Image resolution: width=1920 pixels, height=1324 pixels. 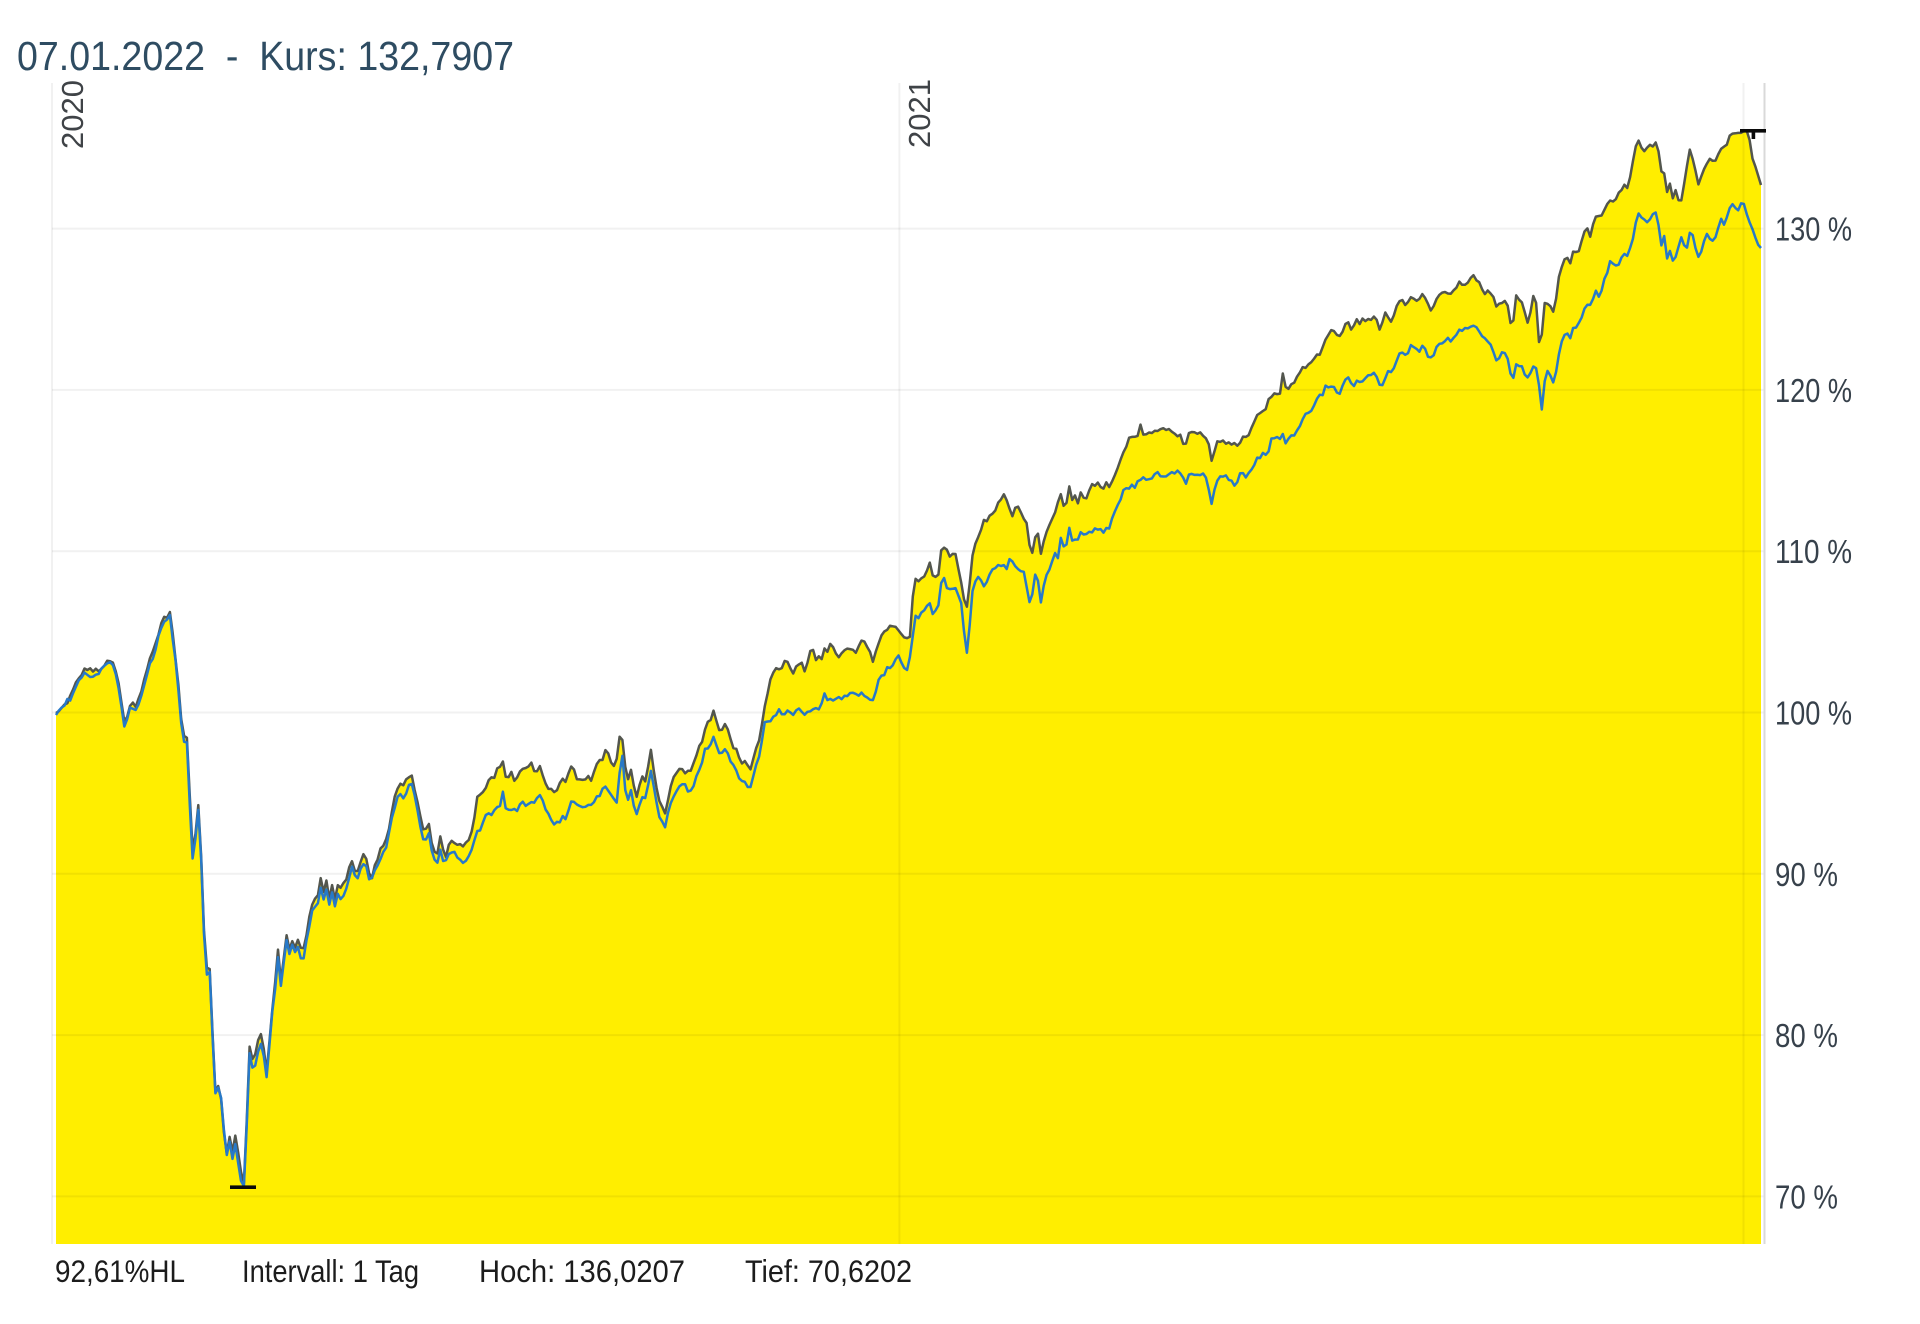 What do you see at coordinates (1806, 874) in the screenshot?
I see `svg-text: 90 %` at bounding box center [1806, 874].